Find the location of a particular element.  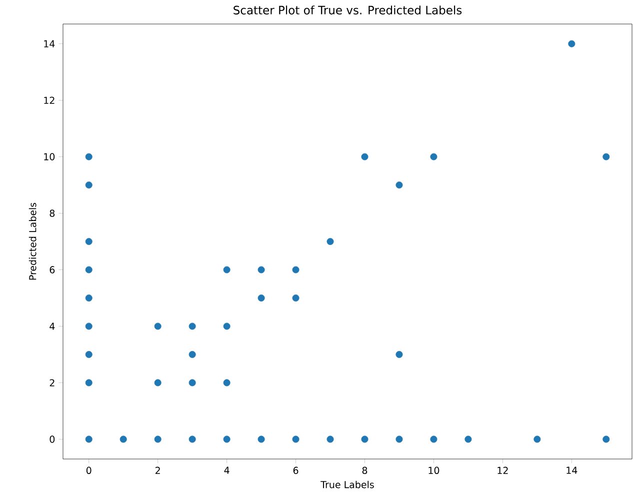

chart-title: Scatter Plot of True vs. Predicted Labels is located at coordinates (348, 10).